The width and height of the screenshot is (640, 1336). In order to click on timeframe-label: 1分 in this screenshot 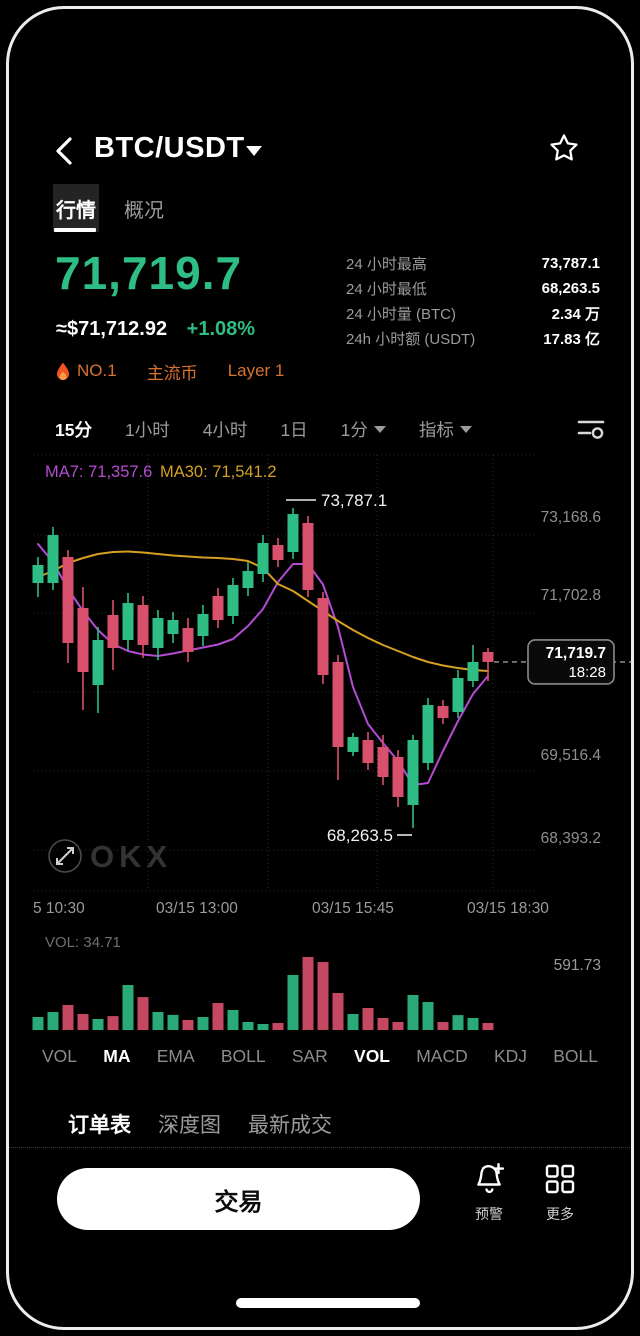, I will do `click(354, 429)`.